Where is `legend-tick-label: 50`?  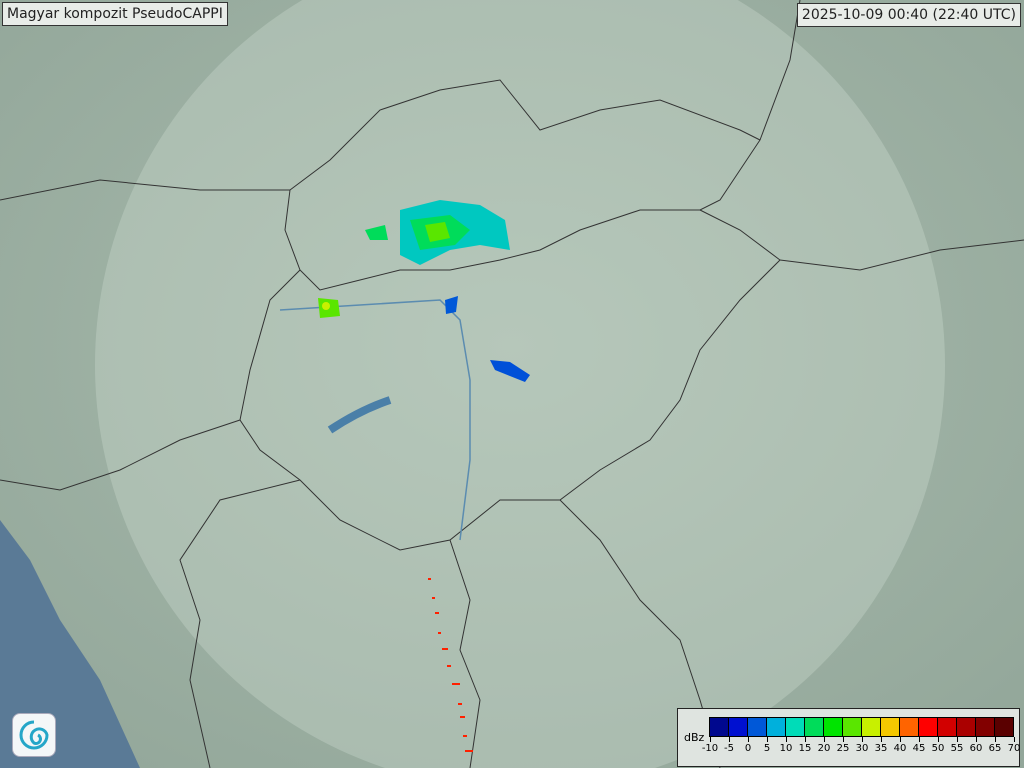 legend-tick-label: 50 is located at coordinates (938, 748).